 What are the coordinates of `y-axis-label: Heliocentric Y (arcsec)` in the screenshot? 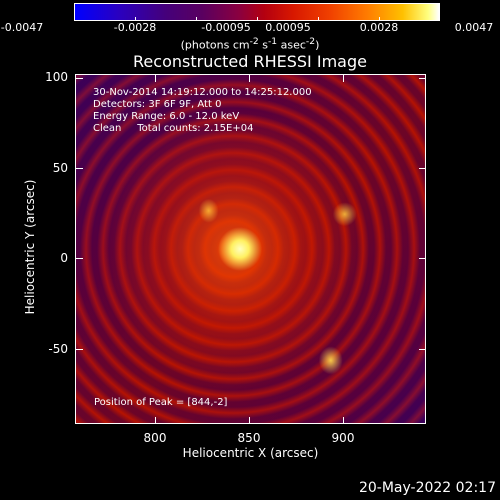 It's located at (30, 247).